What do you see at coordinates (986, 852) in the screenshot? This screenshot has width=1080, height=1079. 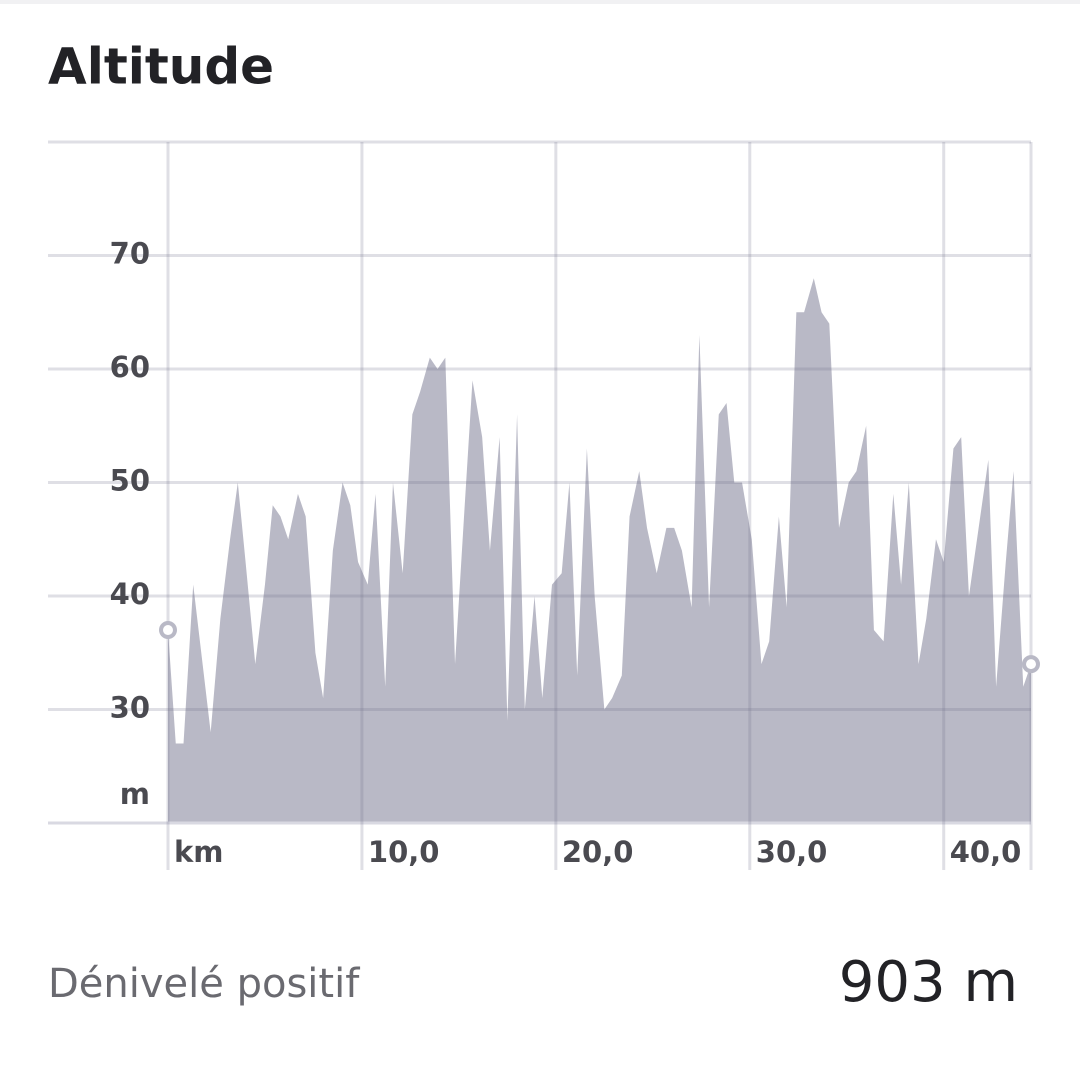 I see `x-tick-label: 40,0` at bounding box center [986, 852].